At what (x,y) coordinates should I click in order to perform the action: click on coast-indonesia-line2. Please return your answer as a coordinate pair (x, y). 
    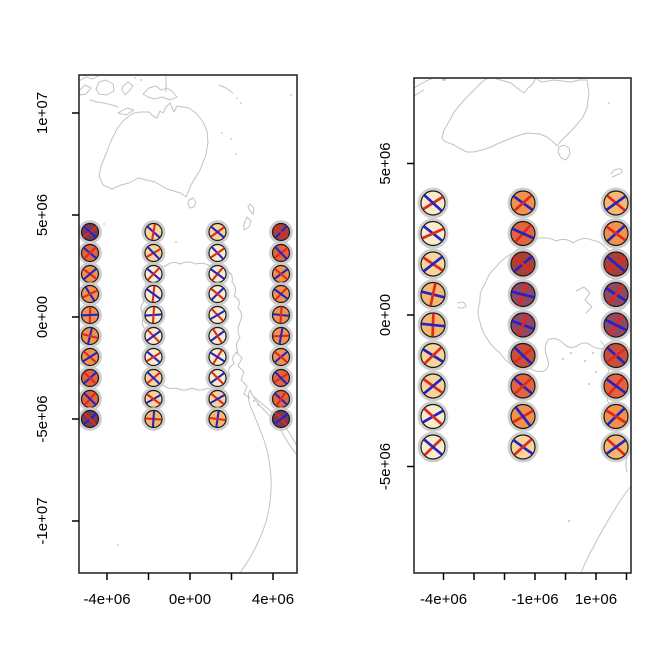
    Looking at the image, I should click on (419, 93).